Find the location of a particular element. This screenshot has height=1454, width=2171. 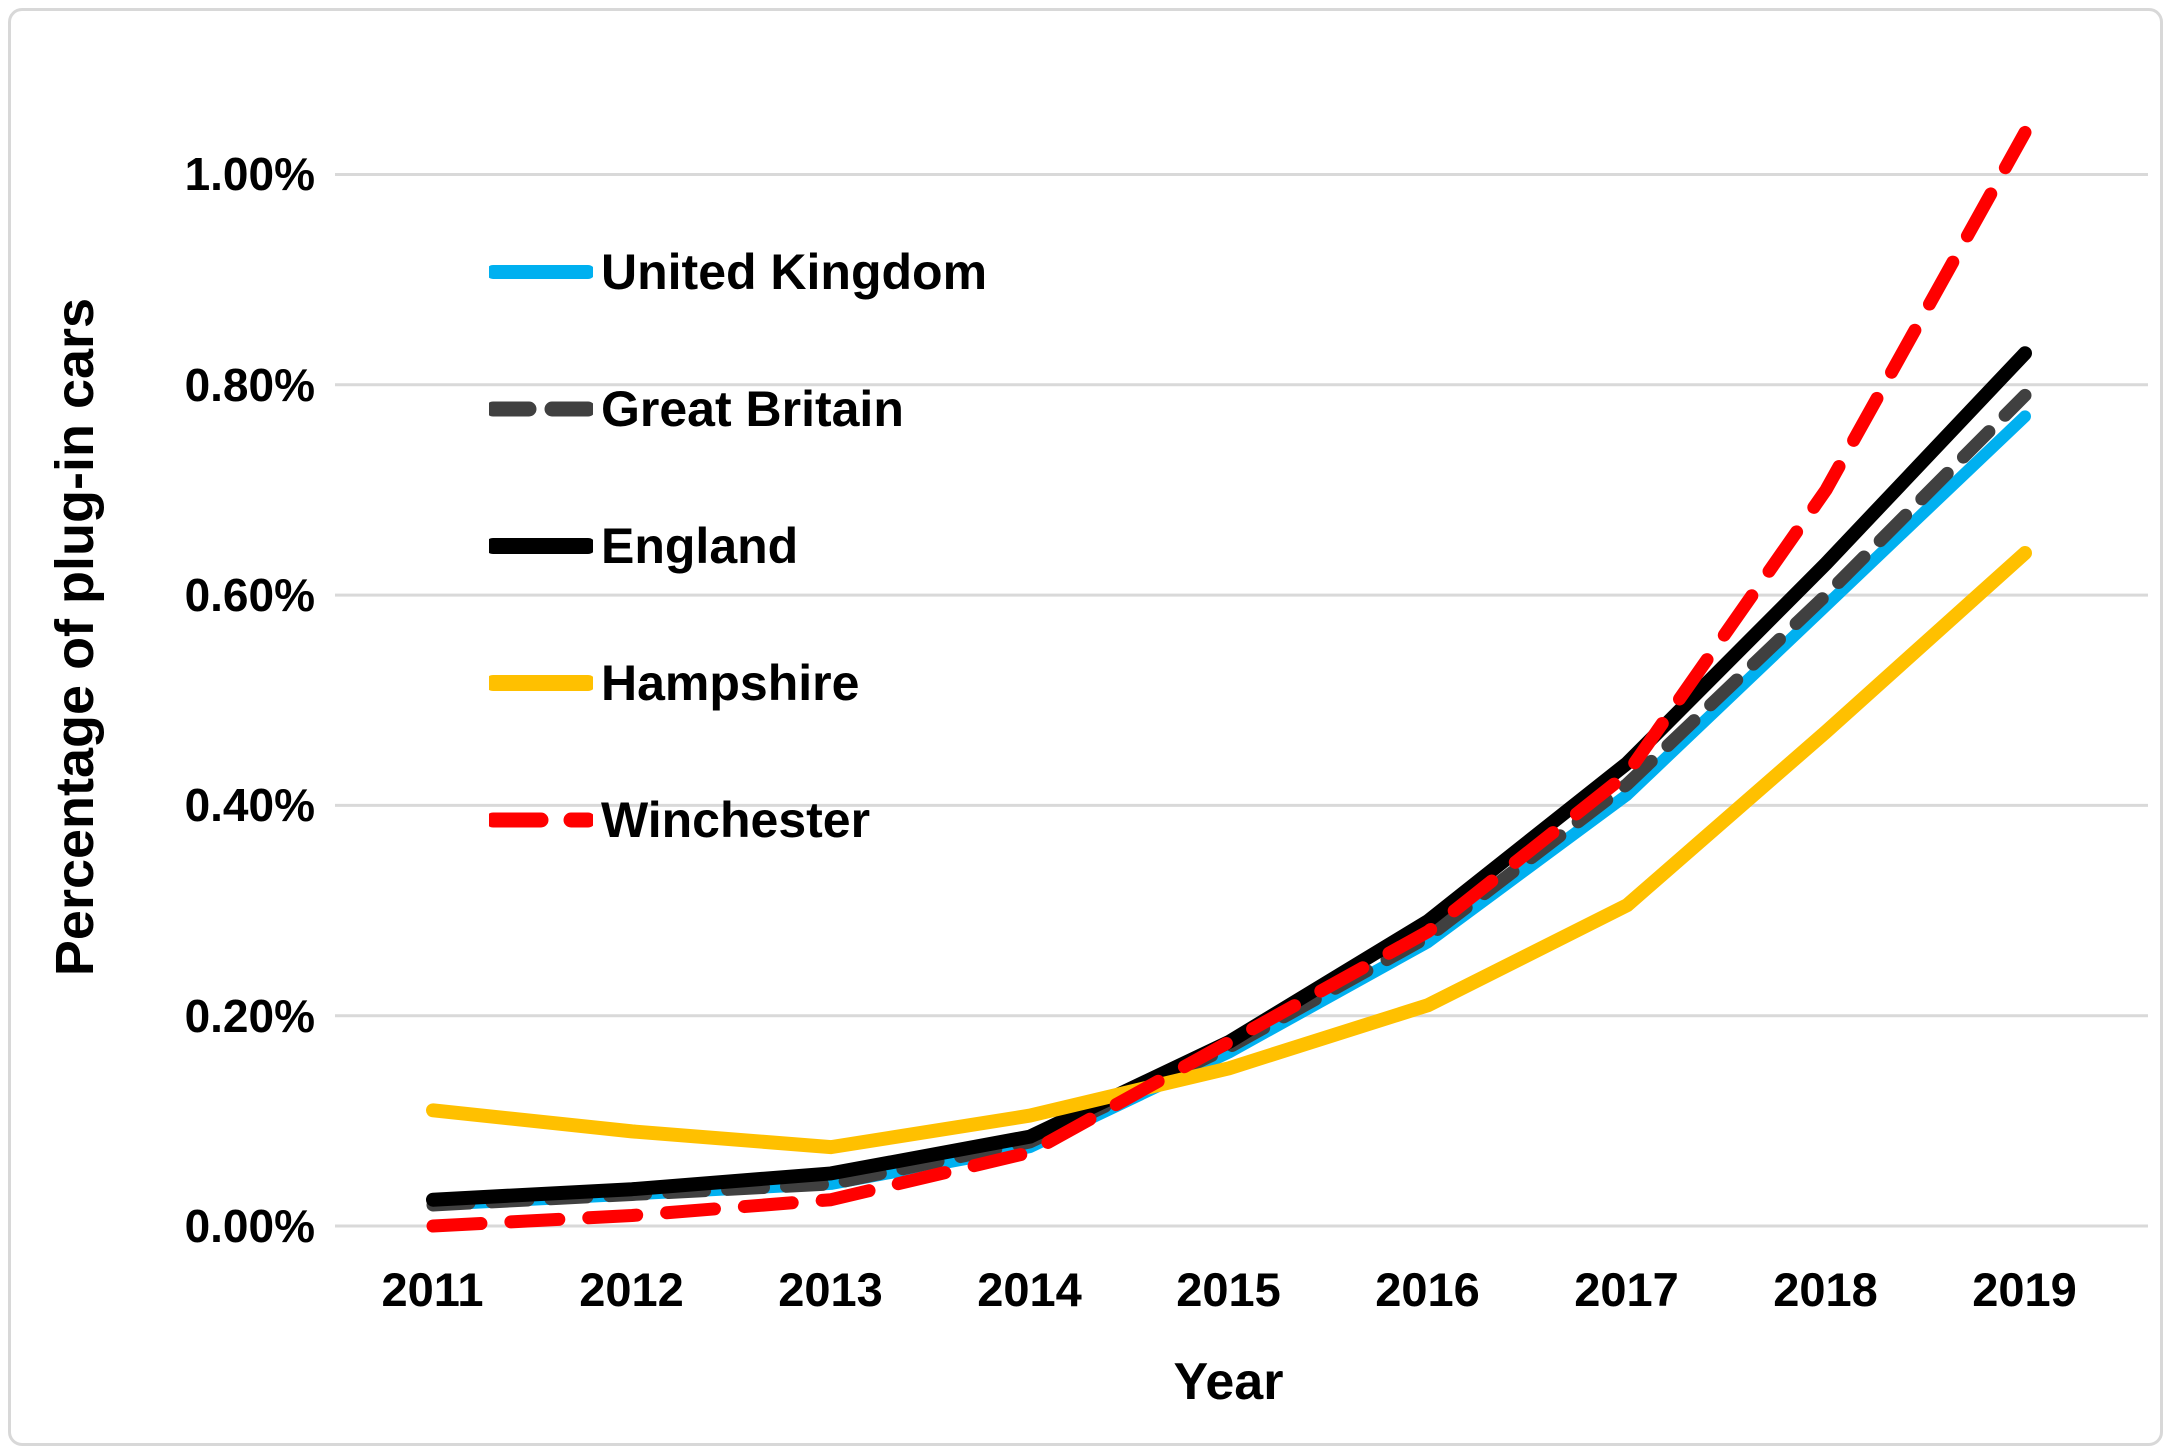

legend-item-winchester: Winchester is located at coordinates (738, 820).